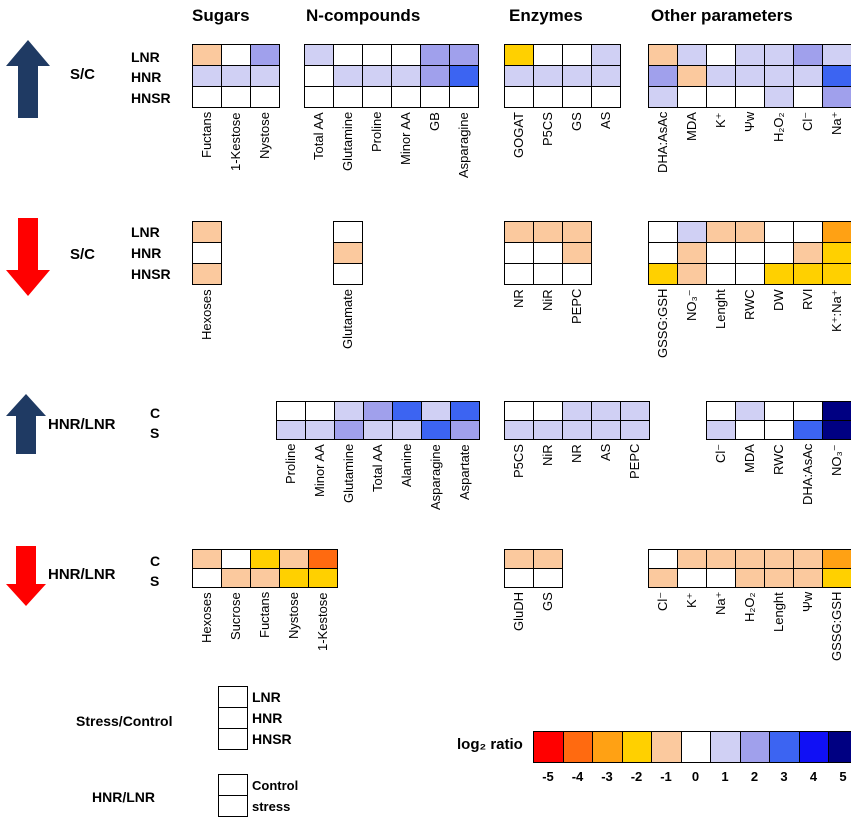 Image resolution: width=851 pixels, height=822 pixels. Describe the element at coordinates (749, 121) in the screenshot. I see `column-label: Ψw` at that location.